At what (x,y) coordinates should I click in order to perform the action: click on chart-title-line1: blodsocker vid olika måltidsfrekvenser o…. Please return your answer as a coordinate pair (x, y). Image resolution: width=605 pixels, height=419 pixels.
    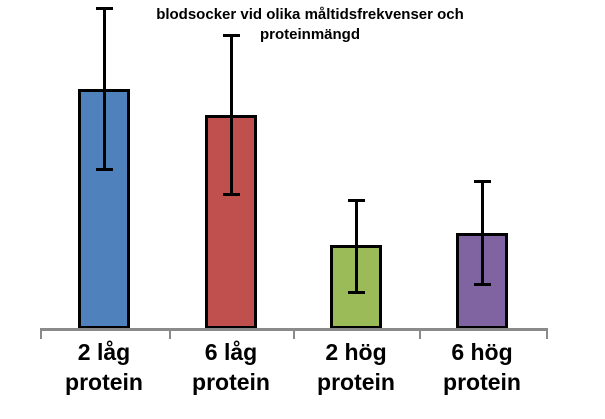
    Looking at the image, I should click on (310, 14).